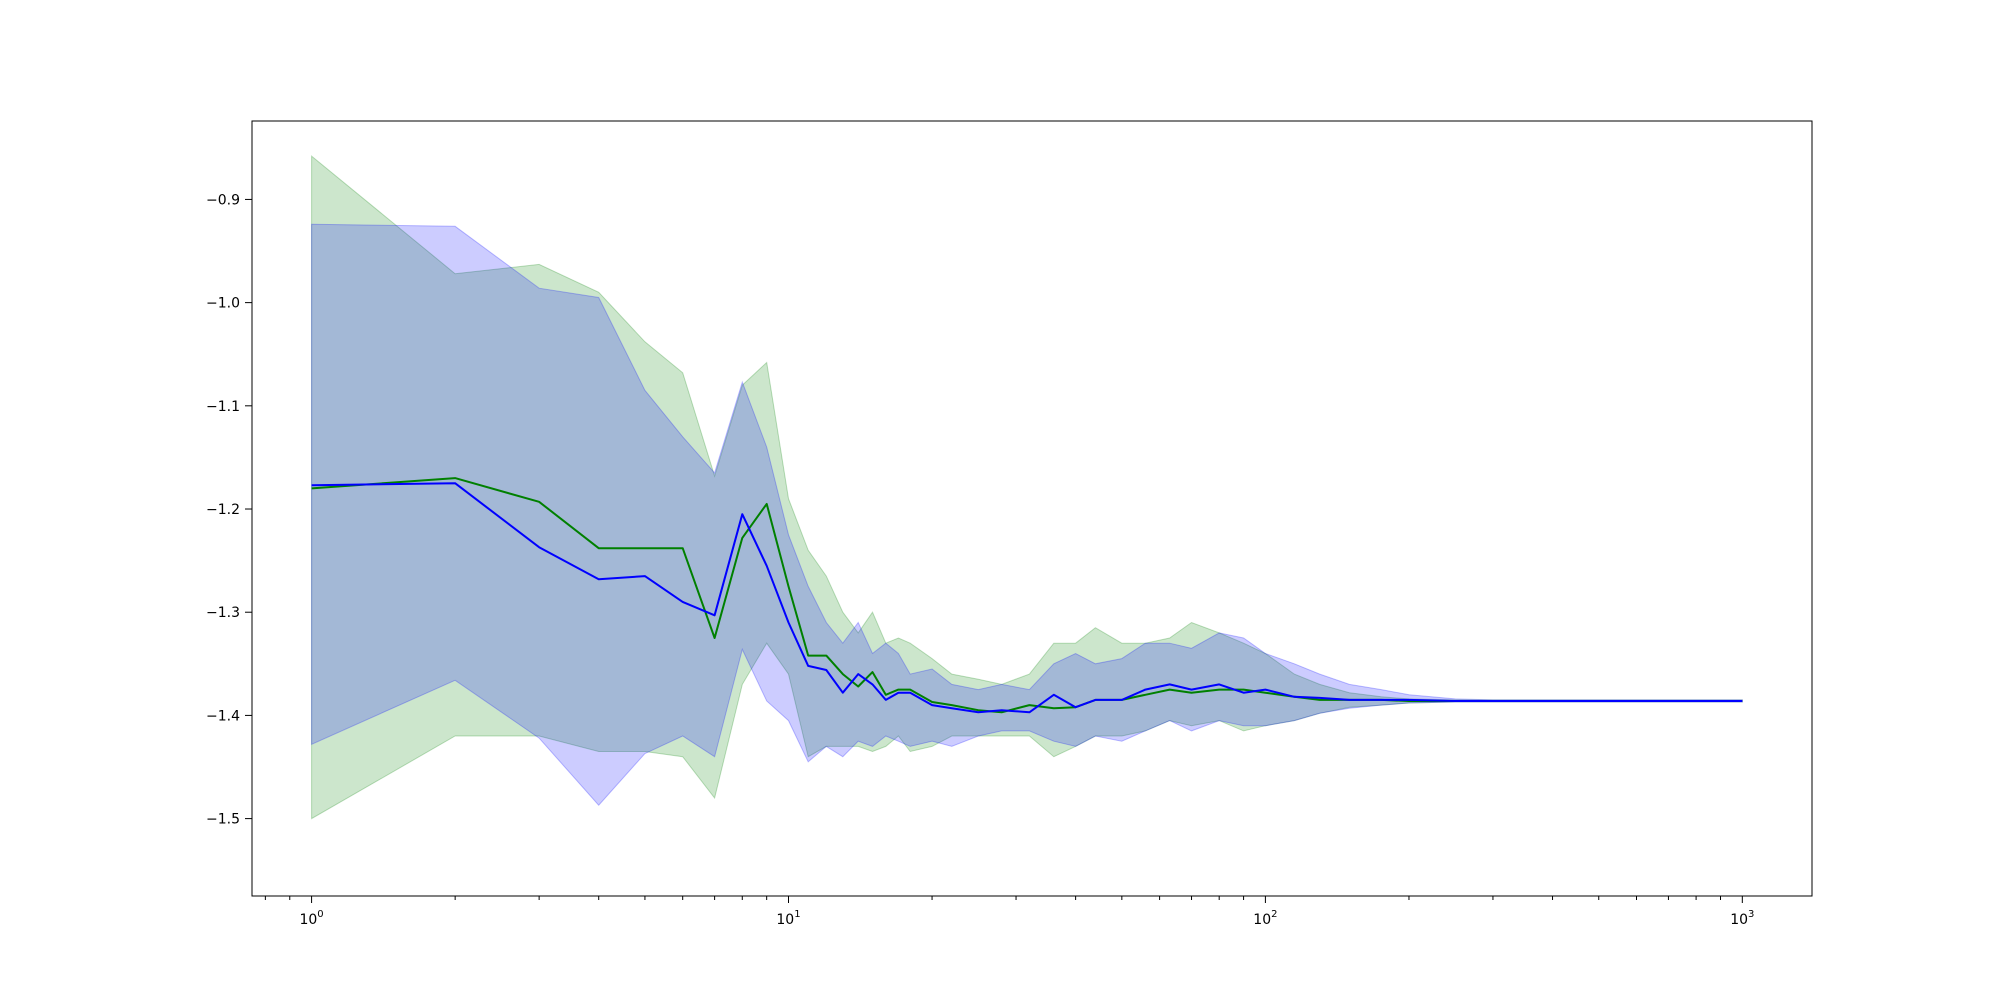 This screenshot has width=2000, height=1004. Describe the element at coordinates (1742, 918) in the screenshot. I see `x-tick-label: 10³` at that location.